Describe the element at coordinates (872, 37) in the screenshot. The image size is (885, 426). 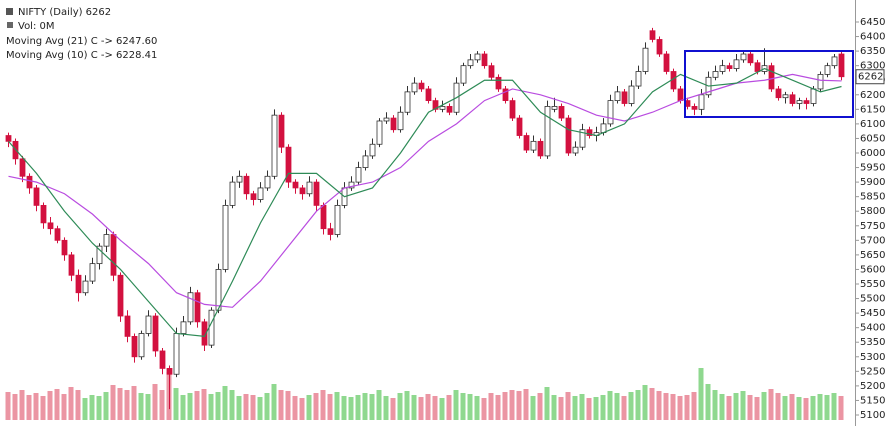
I see `y-tick-label: 6400` at that location.